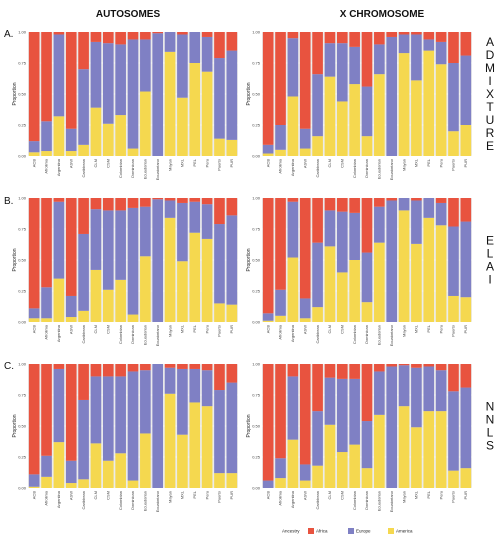 The image size is (504, 550). Describe the element at coordinates (466, 90) in the screenshot. I see `bar-europe-pur` at that location.